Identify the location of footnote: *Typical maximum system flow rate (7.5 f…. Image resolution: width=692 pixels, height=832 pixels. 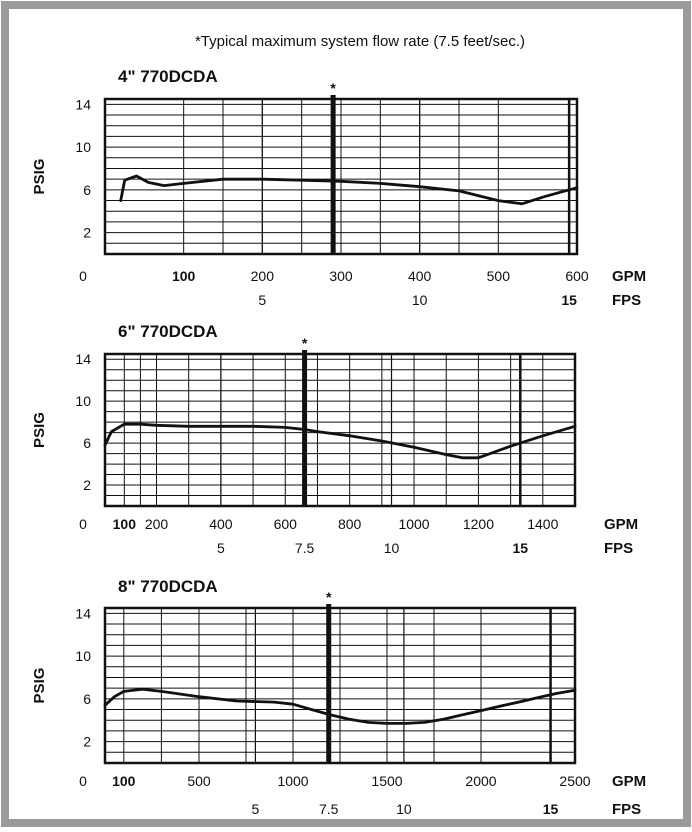
(360, 41).